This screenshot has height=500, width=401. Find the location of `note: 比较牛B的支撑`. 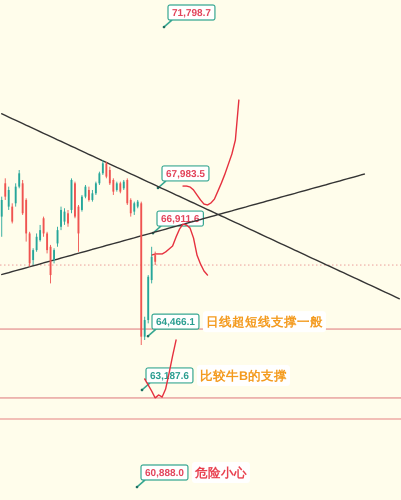

note: 比较牛B的支撑 is located at coordinates (243, 375).